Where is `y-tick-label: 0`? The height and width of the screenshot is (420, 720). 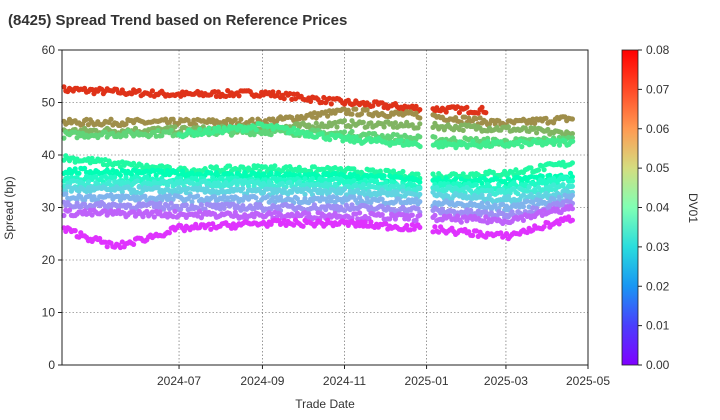 y-tick-label: 0 is located at coordinates (51, 365).